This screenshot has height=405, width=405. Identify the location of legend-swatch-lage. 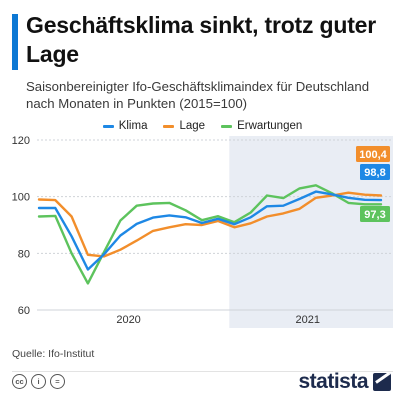
(169, 126).